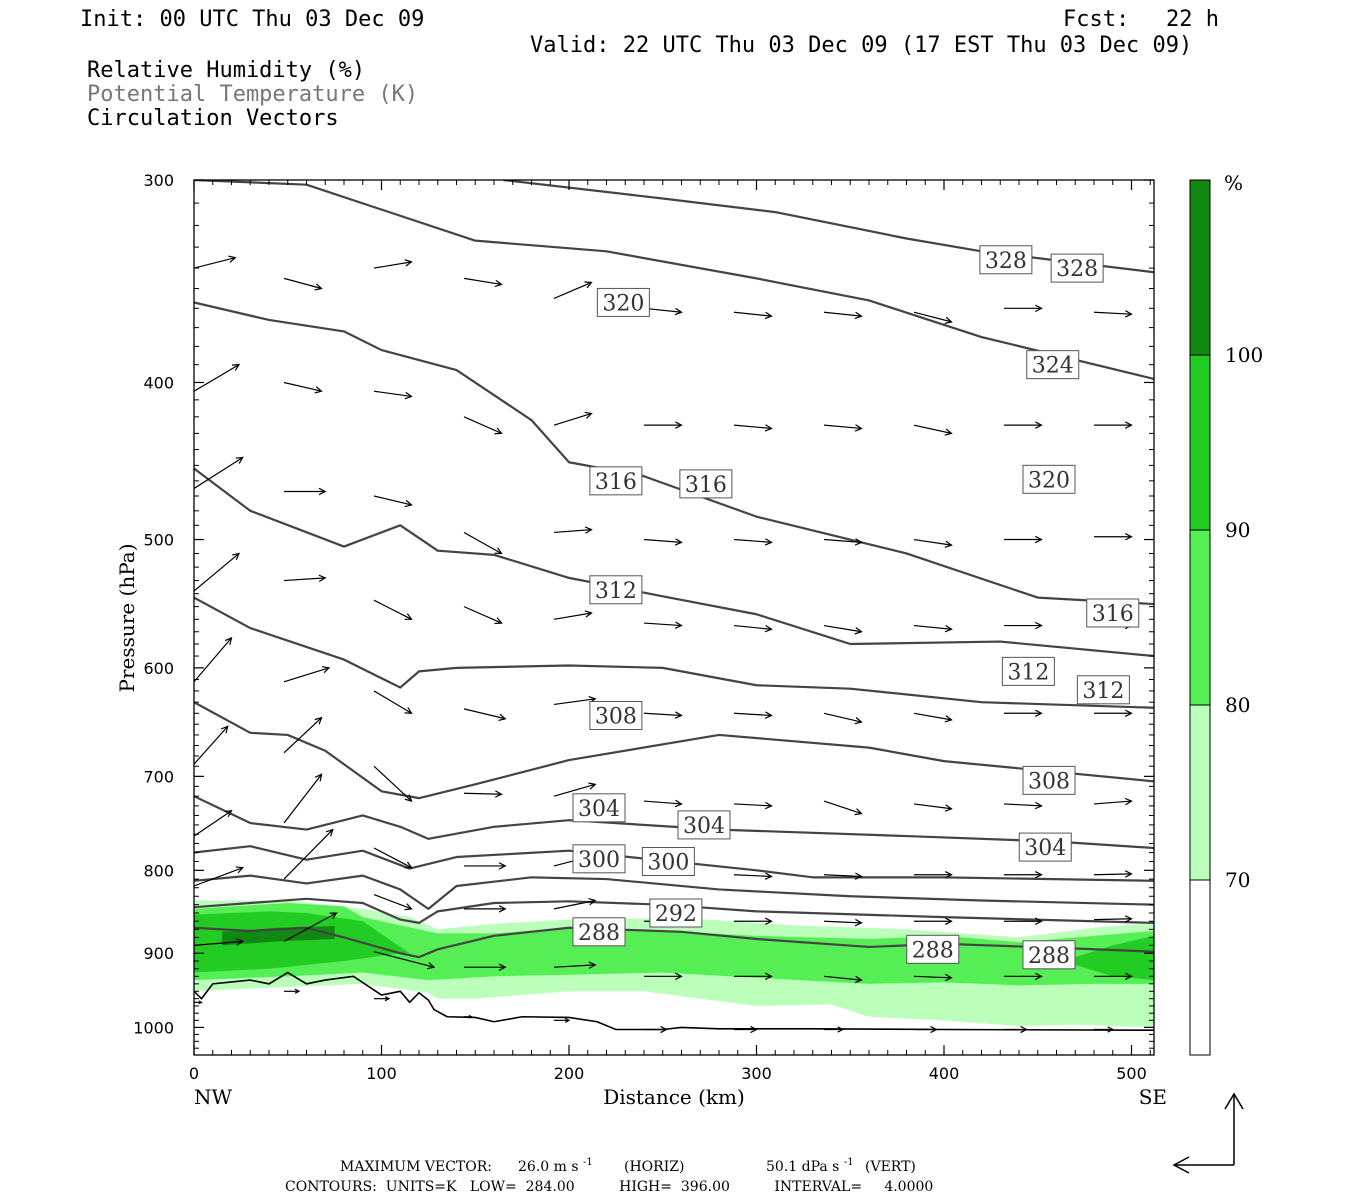  What do you see at coordinates (1153, 1097) in the screenshot?
I see `x-end-label-se: SE` at bounding box center [1153, 1097].